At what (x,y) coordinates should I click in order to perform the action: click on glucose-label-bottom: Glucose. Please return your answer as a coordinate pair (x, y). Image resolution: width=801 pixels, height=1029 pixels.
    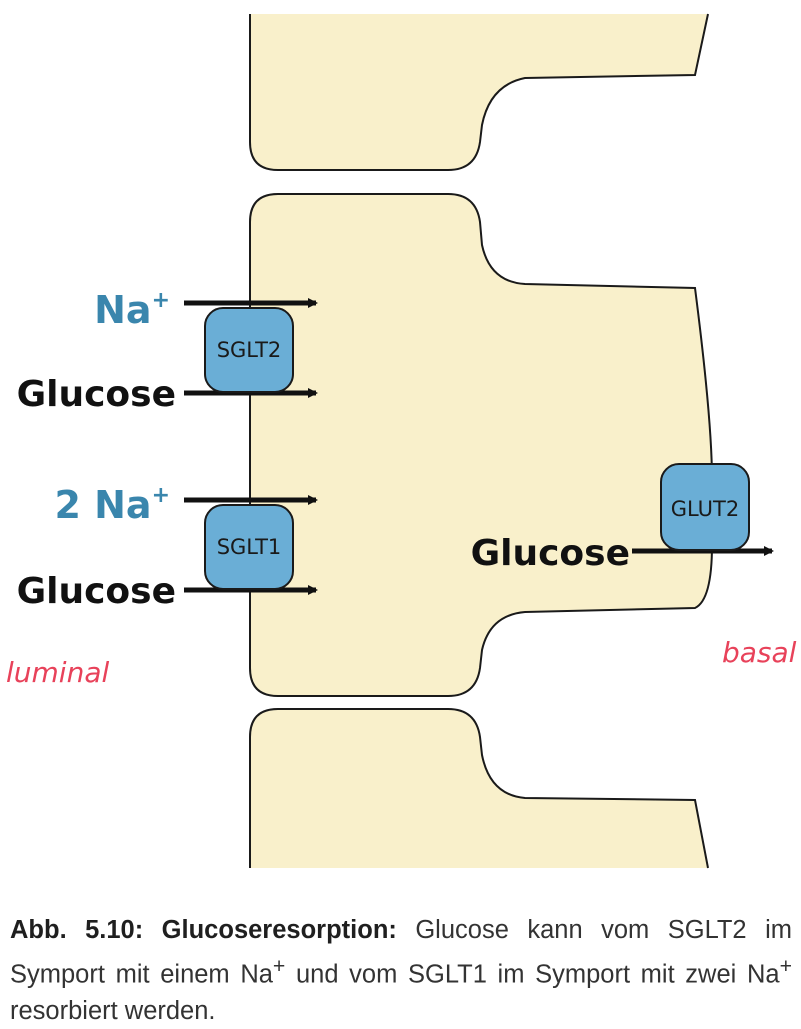
    Looking at the image, I should click on (96, 591).